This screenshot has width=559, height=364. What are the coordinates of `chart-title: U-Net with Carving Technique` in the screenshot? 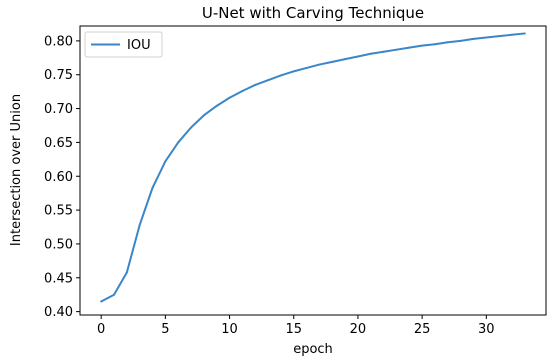 It's located at (313, 13).